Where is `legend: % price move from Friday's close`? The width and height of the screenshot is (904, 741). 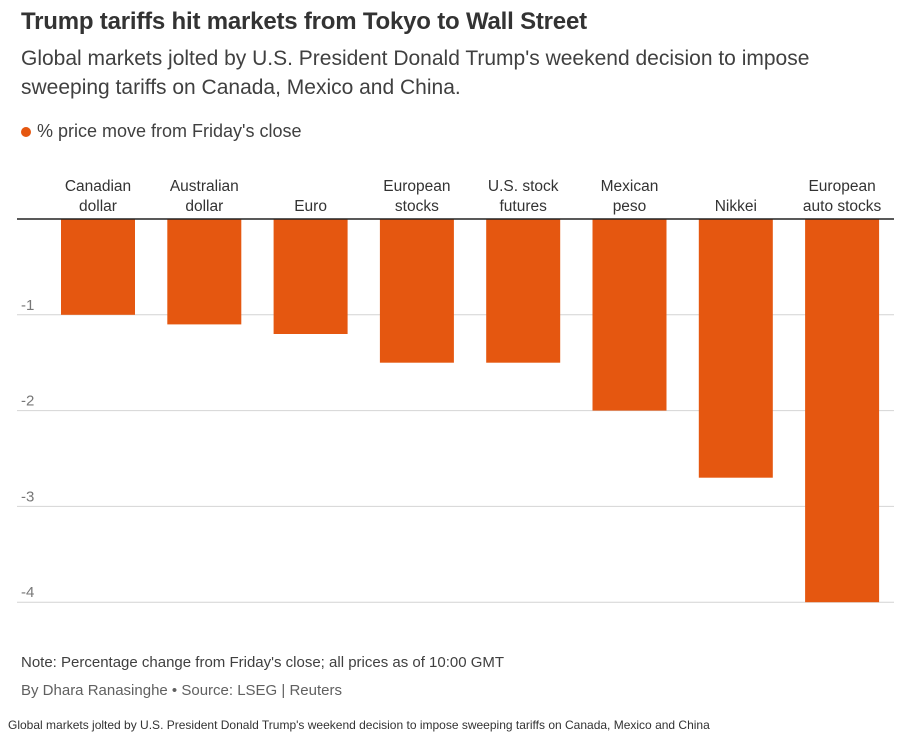
legend: % price move from Friday's close is located at coordinates (161, 131).